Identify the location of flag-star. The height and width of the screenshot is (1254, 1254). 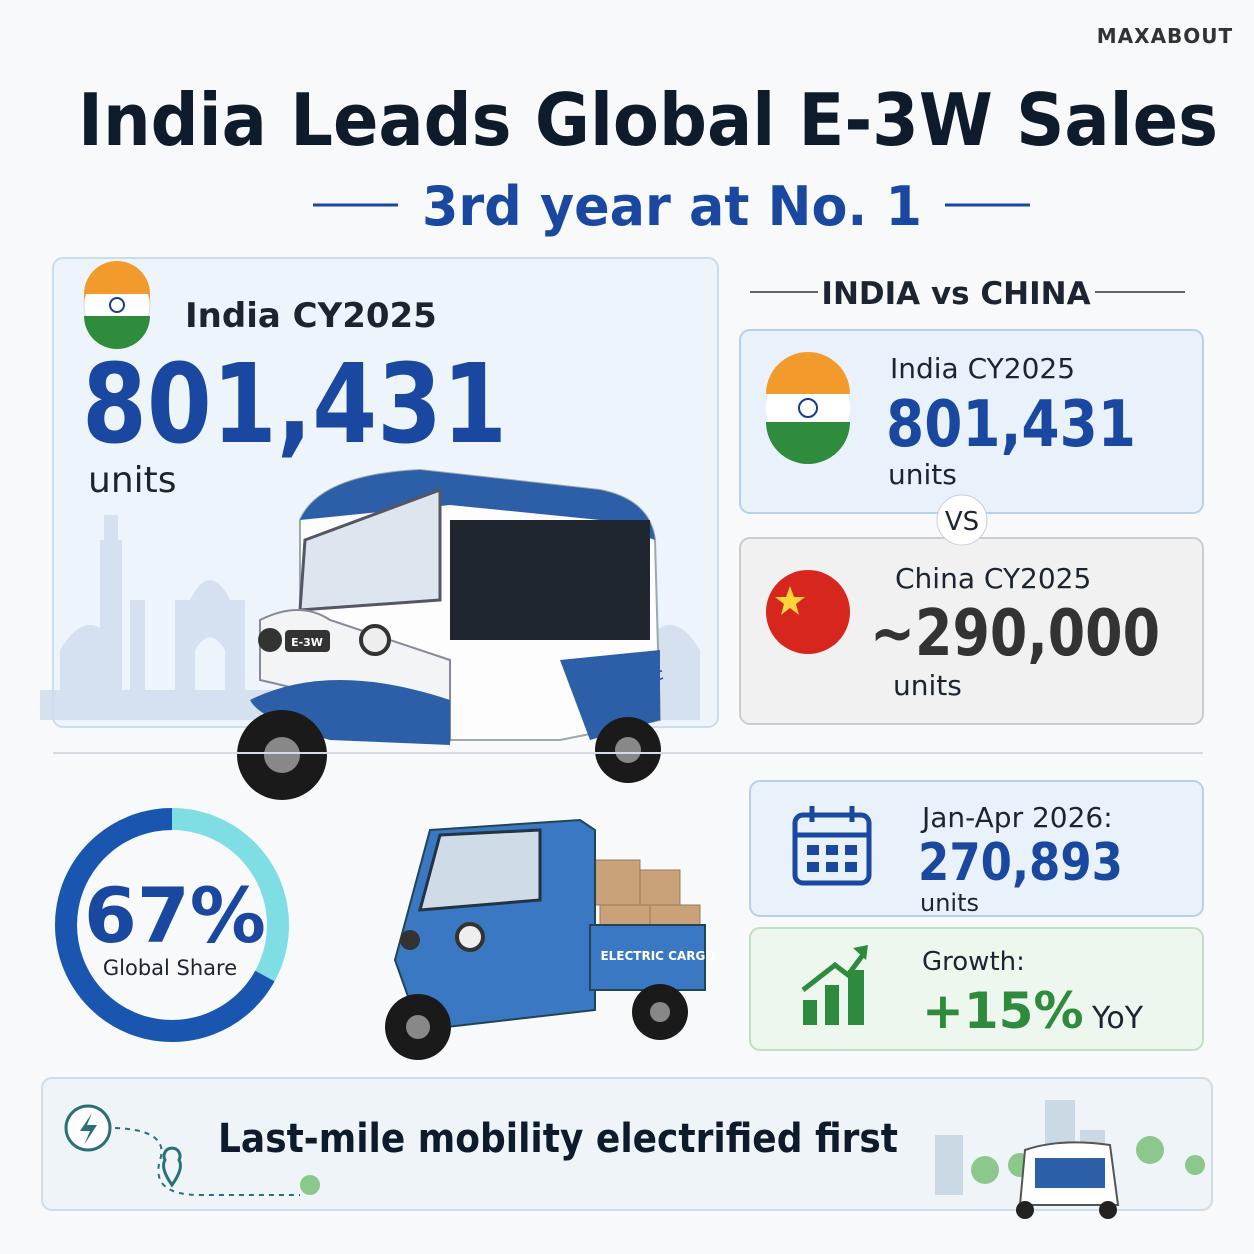
(790, 600).